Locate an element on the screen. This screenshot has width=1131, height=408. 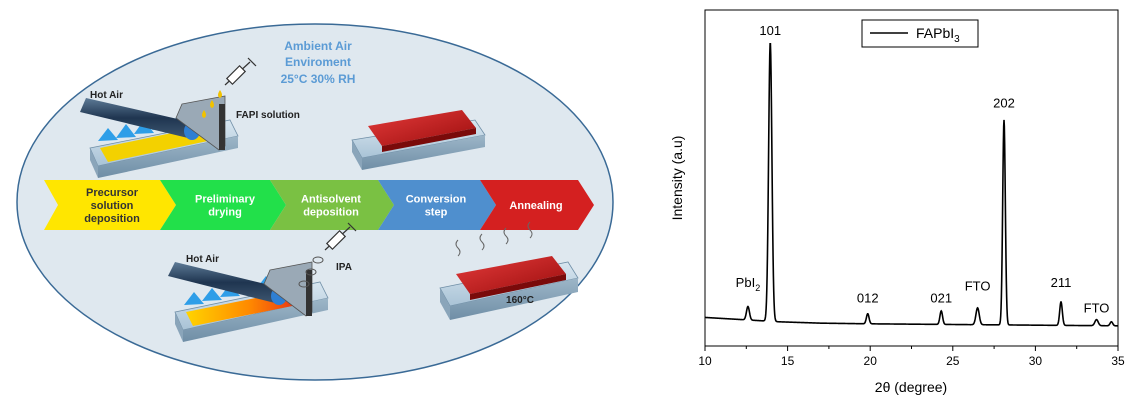
process-step-arrows is located at coordinates (319, 205).